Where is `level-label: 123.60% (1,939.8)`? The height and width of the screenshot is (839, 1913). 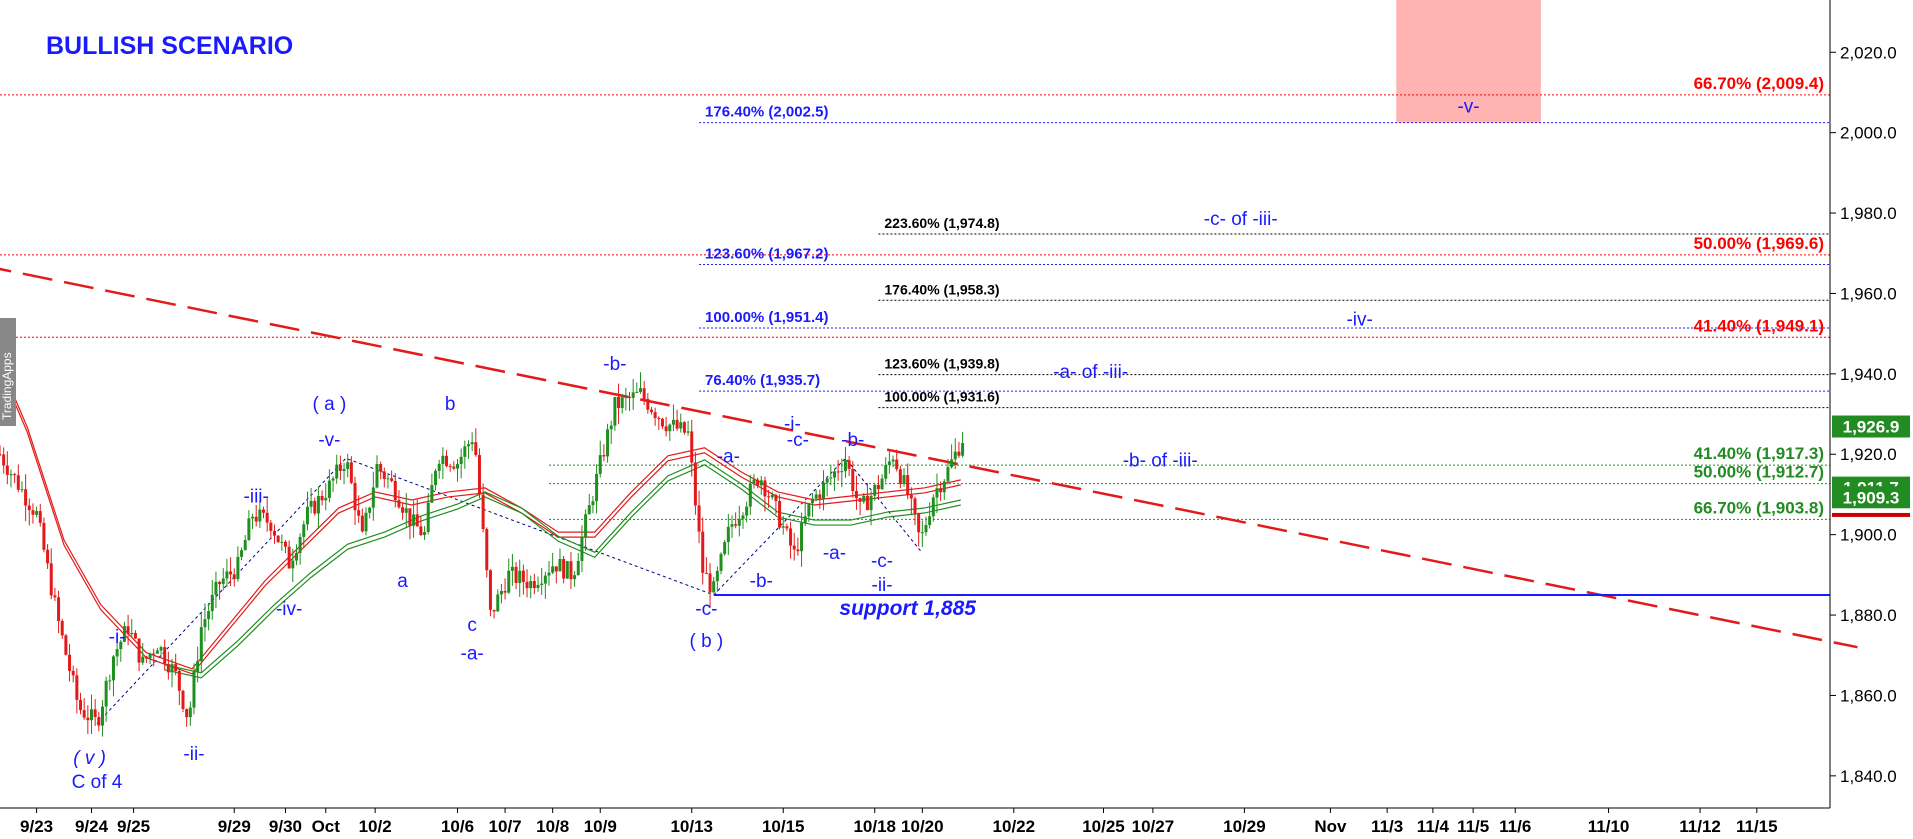 level-label: 123.60% (1,939.8) is located at coordinates (941, 364).